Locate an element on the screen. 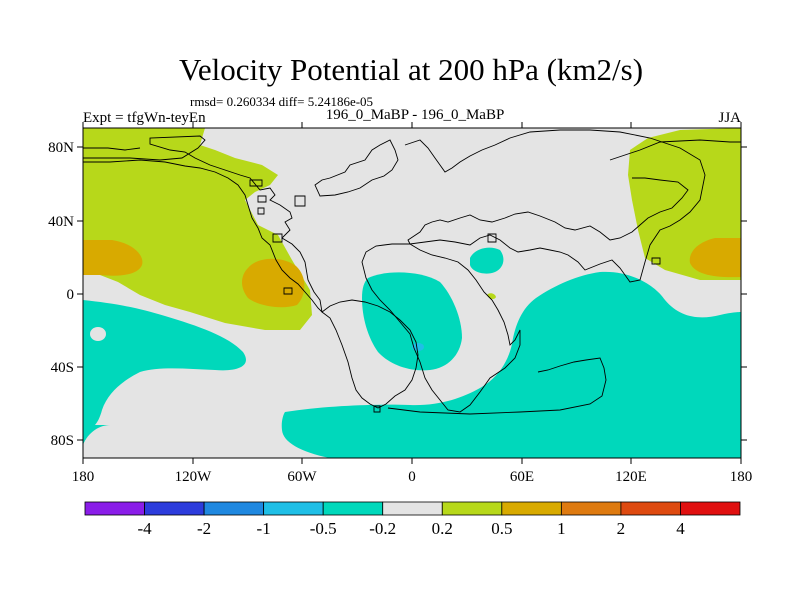 This screenshot has height=600, width=800. season-label: JJA is located at coordinates (729, 118).